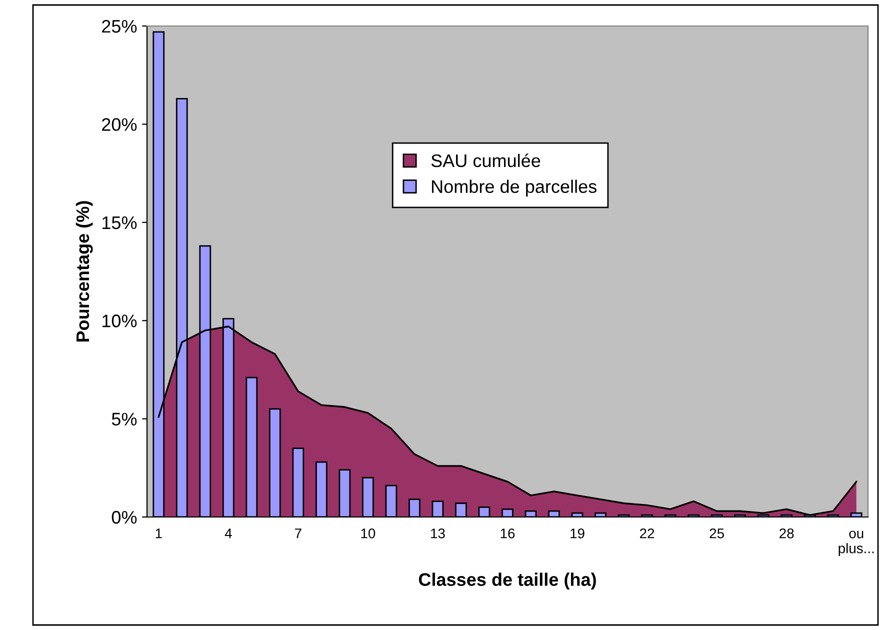 Image resolution: width=884 pixels, height=630 pixels. What do you see at coordinates (368, 533) in the screenshot?
I see `x-tick-label: 10` at bounding box center [368, 533].